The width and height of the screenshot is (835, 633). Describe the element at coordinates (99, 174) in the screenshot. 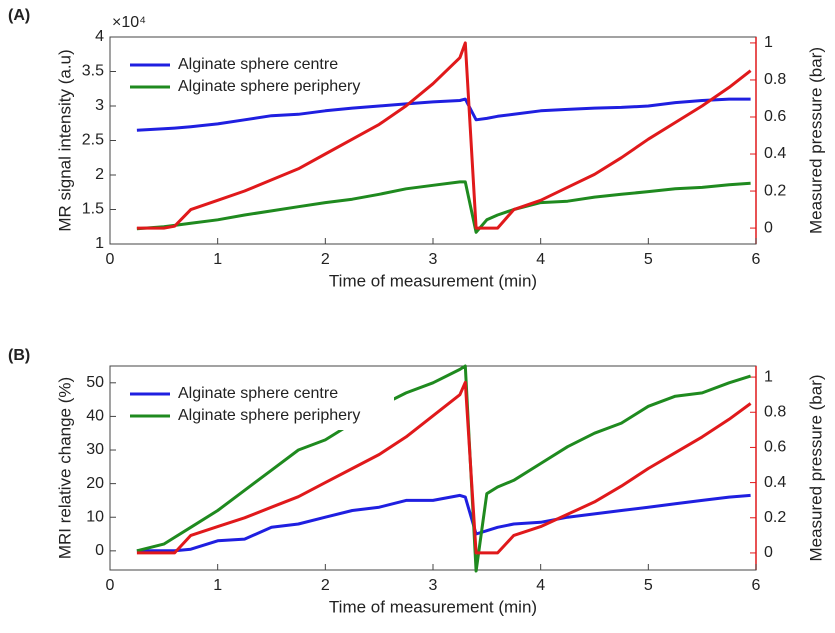

I see `y-tick-label: 2` at that location.